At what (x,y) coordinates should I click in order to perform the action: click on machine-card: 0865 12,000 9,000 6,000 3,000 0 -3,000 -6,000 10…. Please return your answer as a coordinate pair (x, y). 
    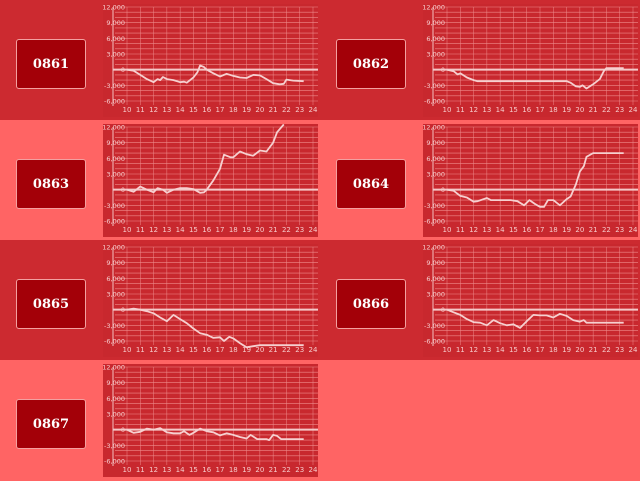
    Looking at the image, I should click on (160, 300).